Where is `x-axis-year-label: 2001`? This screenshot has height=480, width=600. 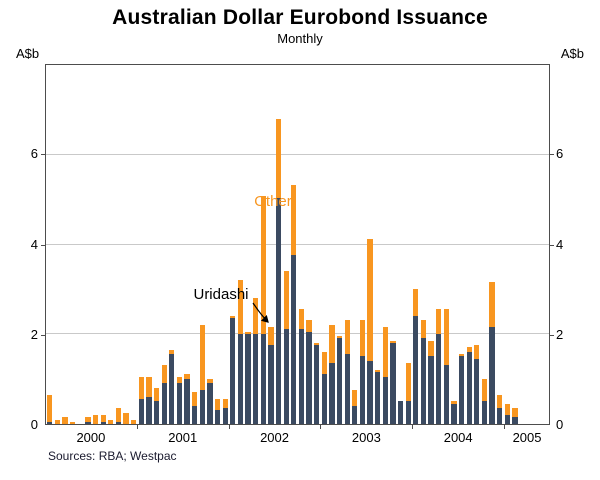
x-axis-year-label: 2001 is located at coordinates (183, 437).